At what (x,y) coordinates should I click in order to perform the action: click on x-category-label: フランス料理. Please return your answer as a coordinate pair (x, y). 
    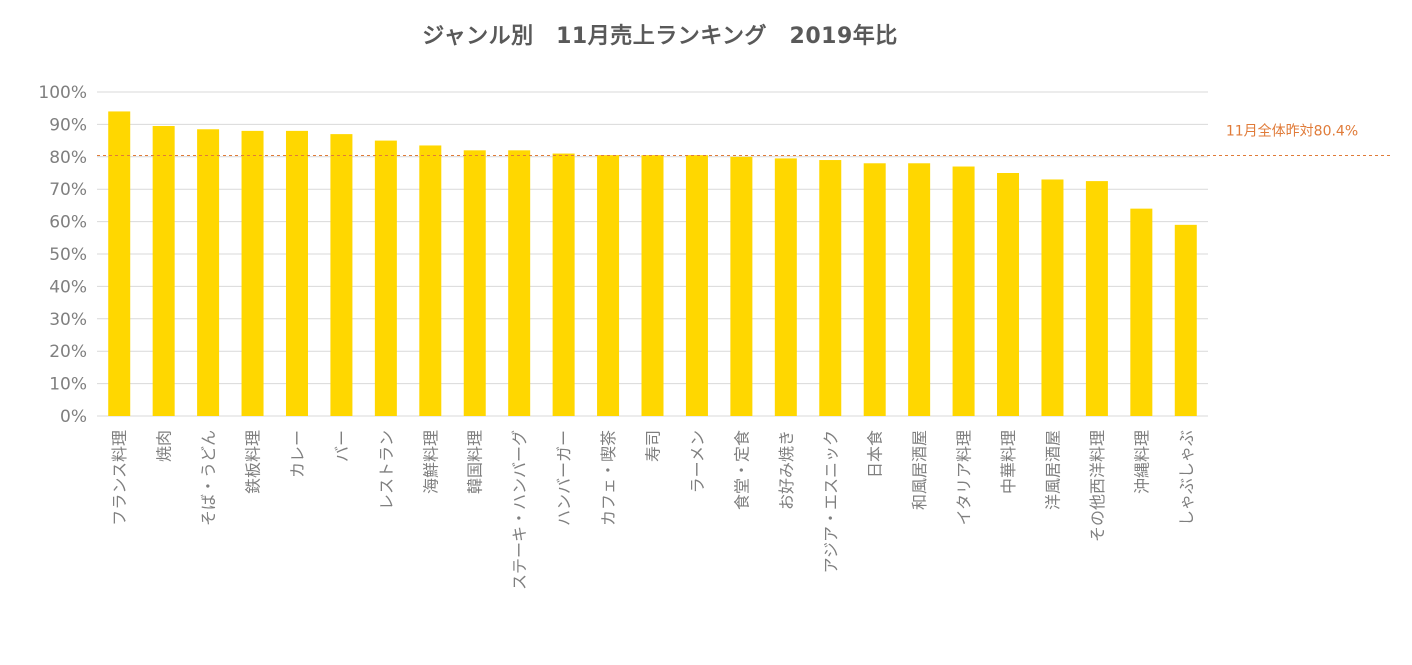
    Looking at the image, I should click on (119, 478).